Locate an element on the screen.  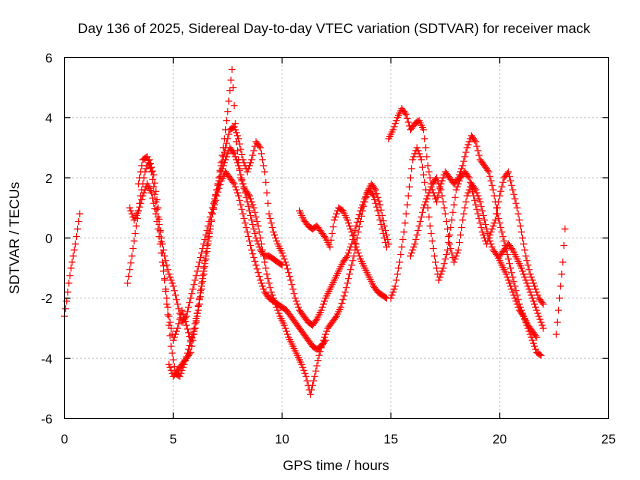
y-tick-label: 0 is located at coordinates (48, 238).